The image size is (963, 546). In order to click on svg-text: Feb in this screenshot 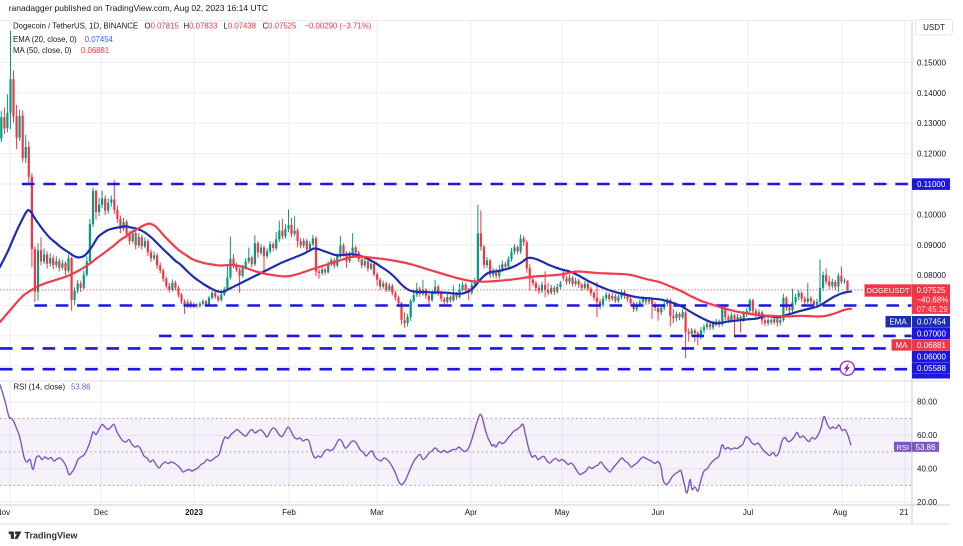, I will do `click(289, 512)`.